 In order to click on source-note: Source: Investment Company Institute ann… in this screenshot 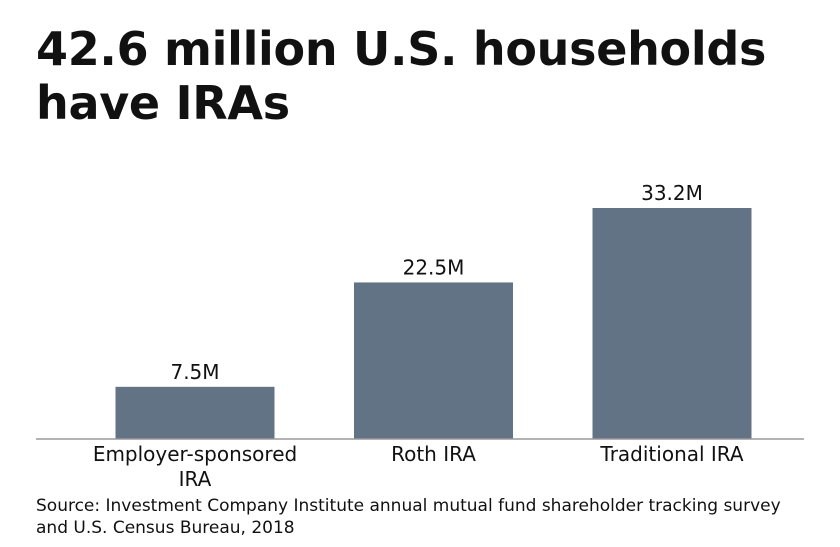, I will do `click(408, 517)`.